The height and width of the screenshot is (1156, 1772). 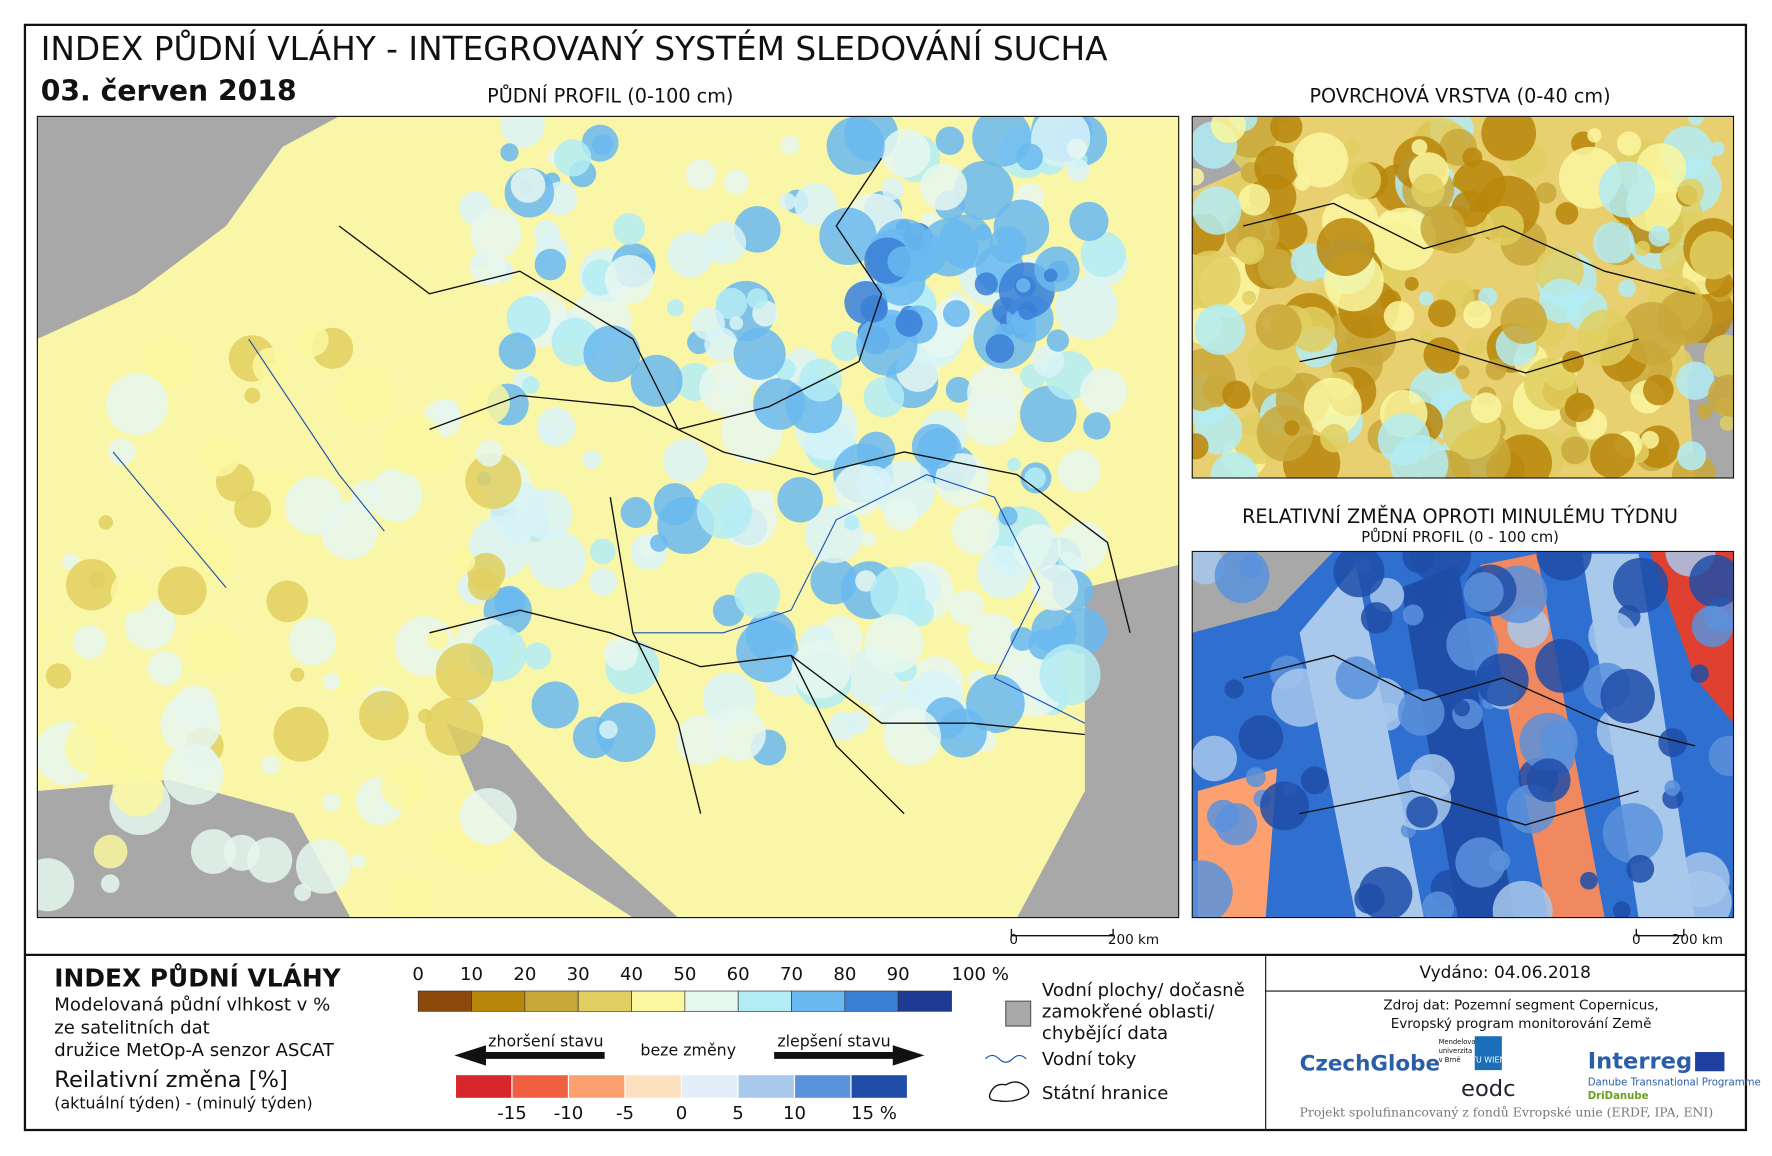 I want to click on change-label: -10, so click(x=569, y=1113).